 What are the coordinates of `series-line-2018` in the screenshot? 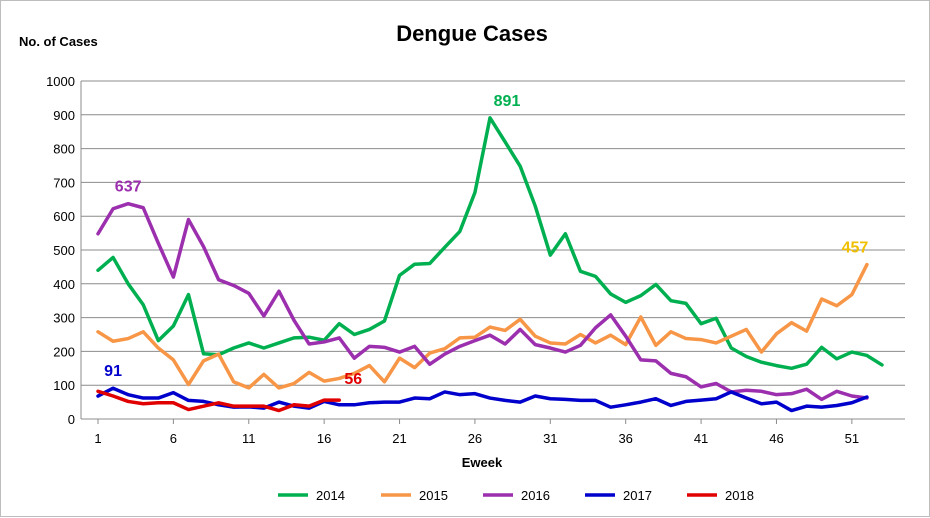 It's located at (218, 401).